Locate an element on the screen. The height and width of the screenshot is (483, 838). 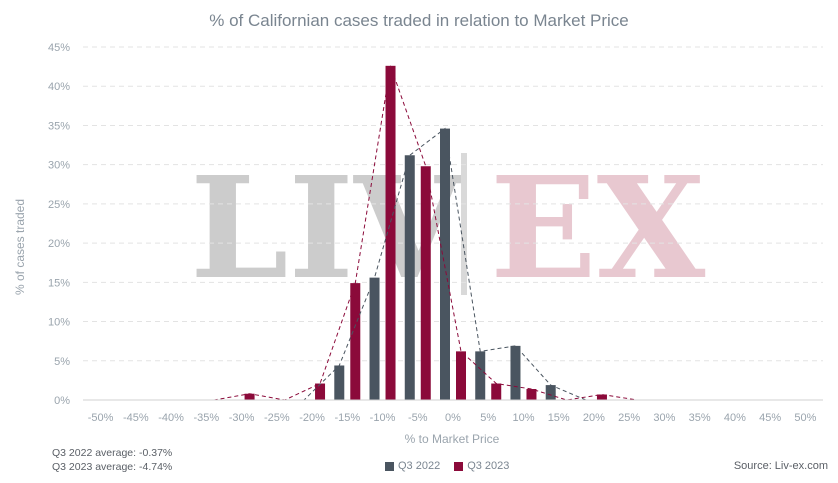
x-tick-label: 25% is located at coordinates (629, 418).